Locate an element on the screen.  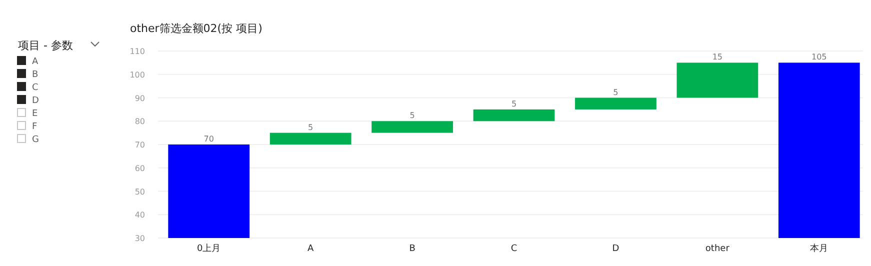
y-tick-label: 90 is located at coordinates (139, 98).